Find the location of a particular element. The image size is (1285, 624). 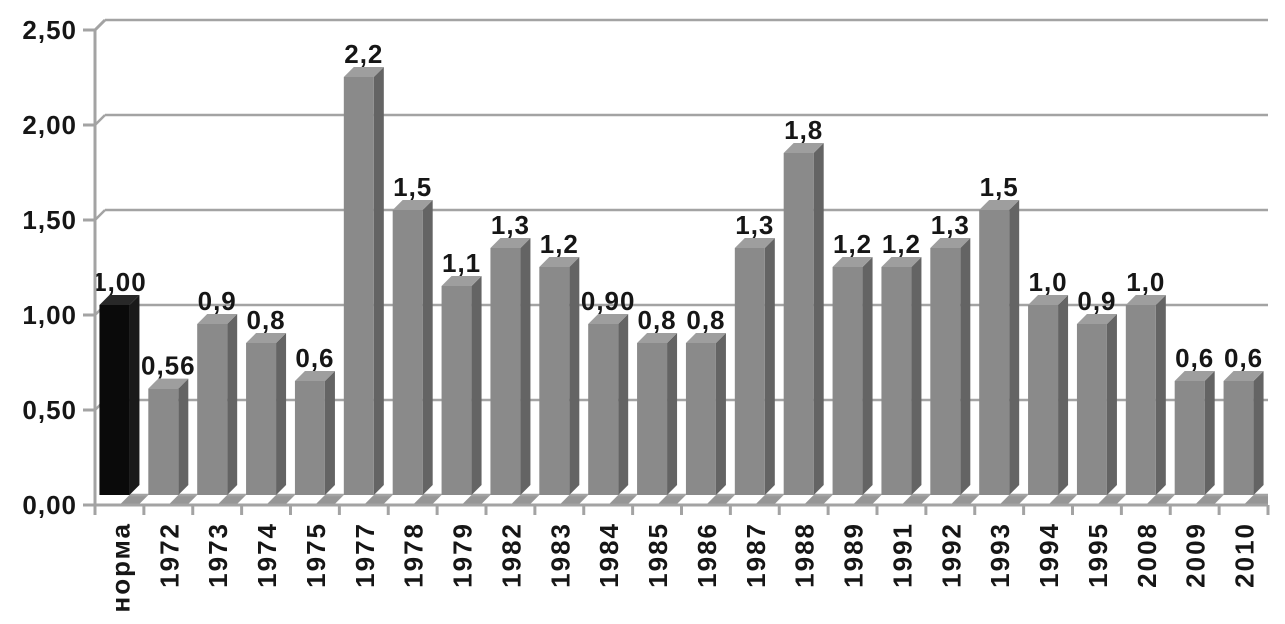

x-tick-label-1987: 1987 is located at coordinates (756, 555).